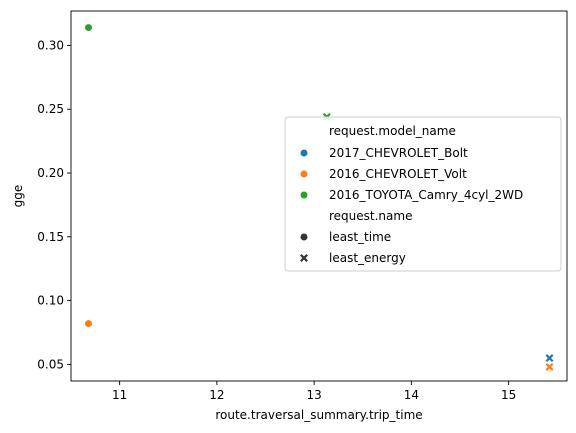  Describe the element at coordinates (370, 216) in the screenshot. I see `legend-style-title: request.name` at that location.